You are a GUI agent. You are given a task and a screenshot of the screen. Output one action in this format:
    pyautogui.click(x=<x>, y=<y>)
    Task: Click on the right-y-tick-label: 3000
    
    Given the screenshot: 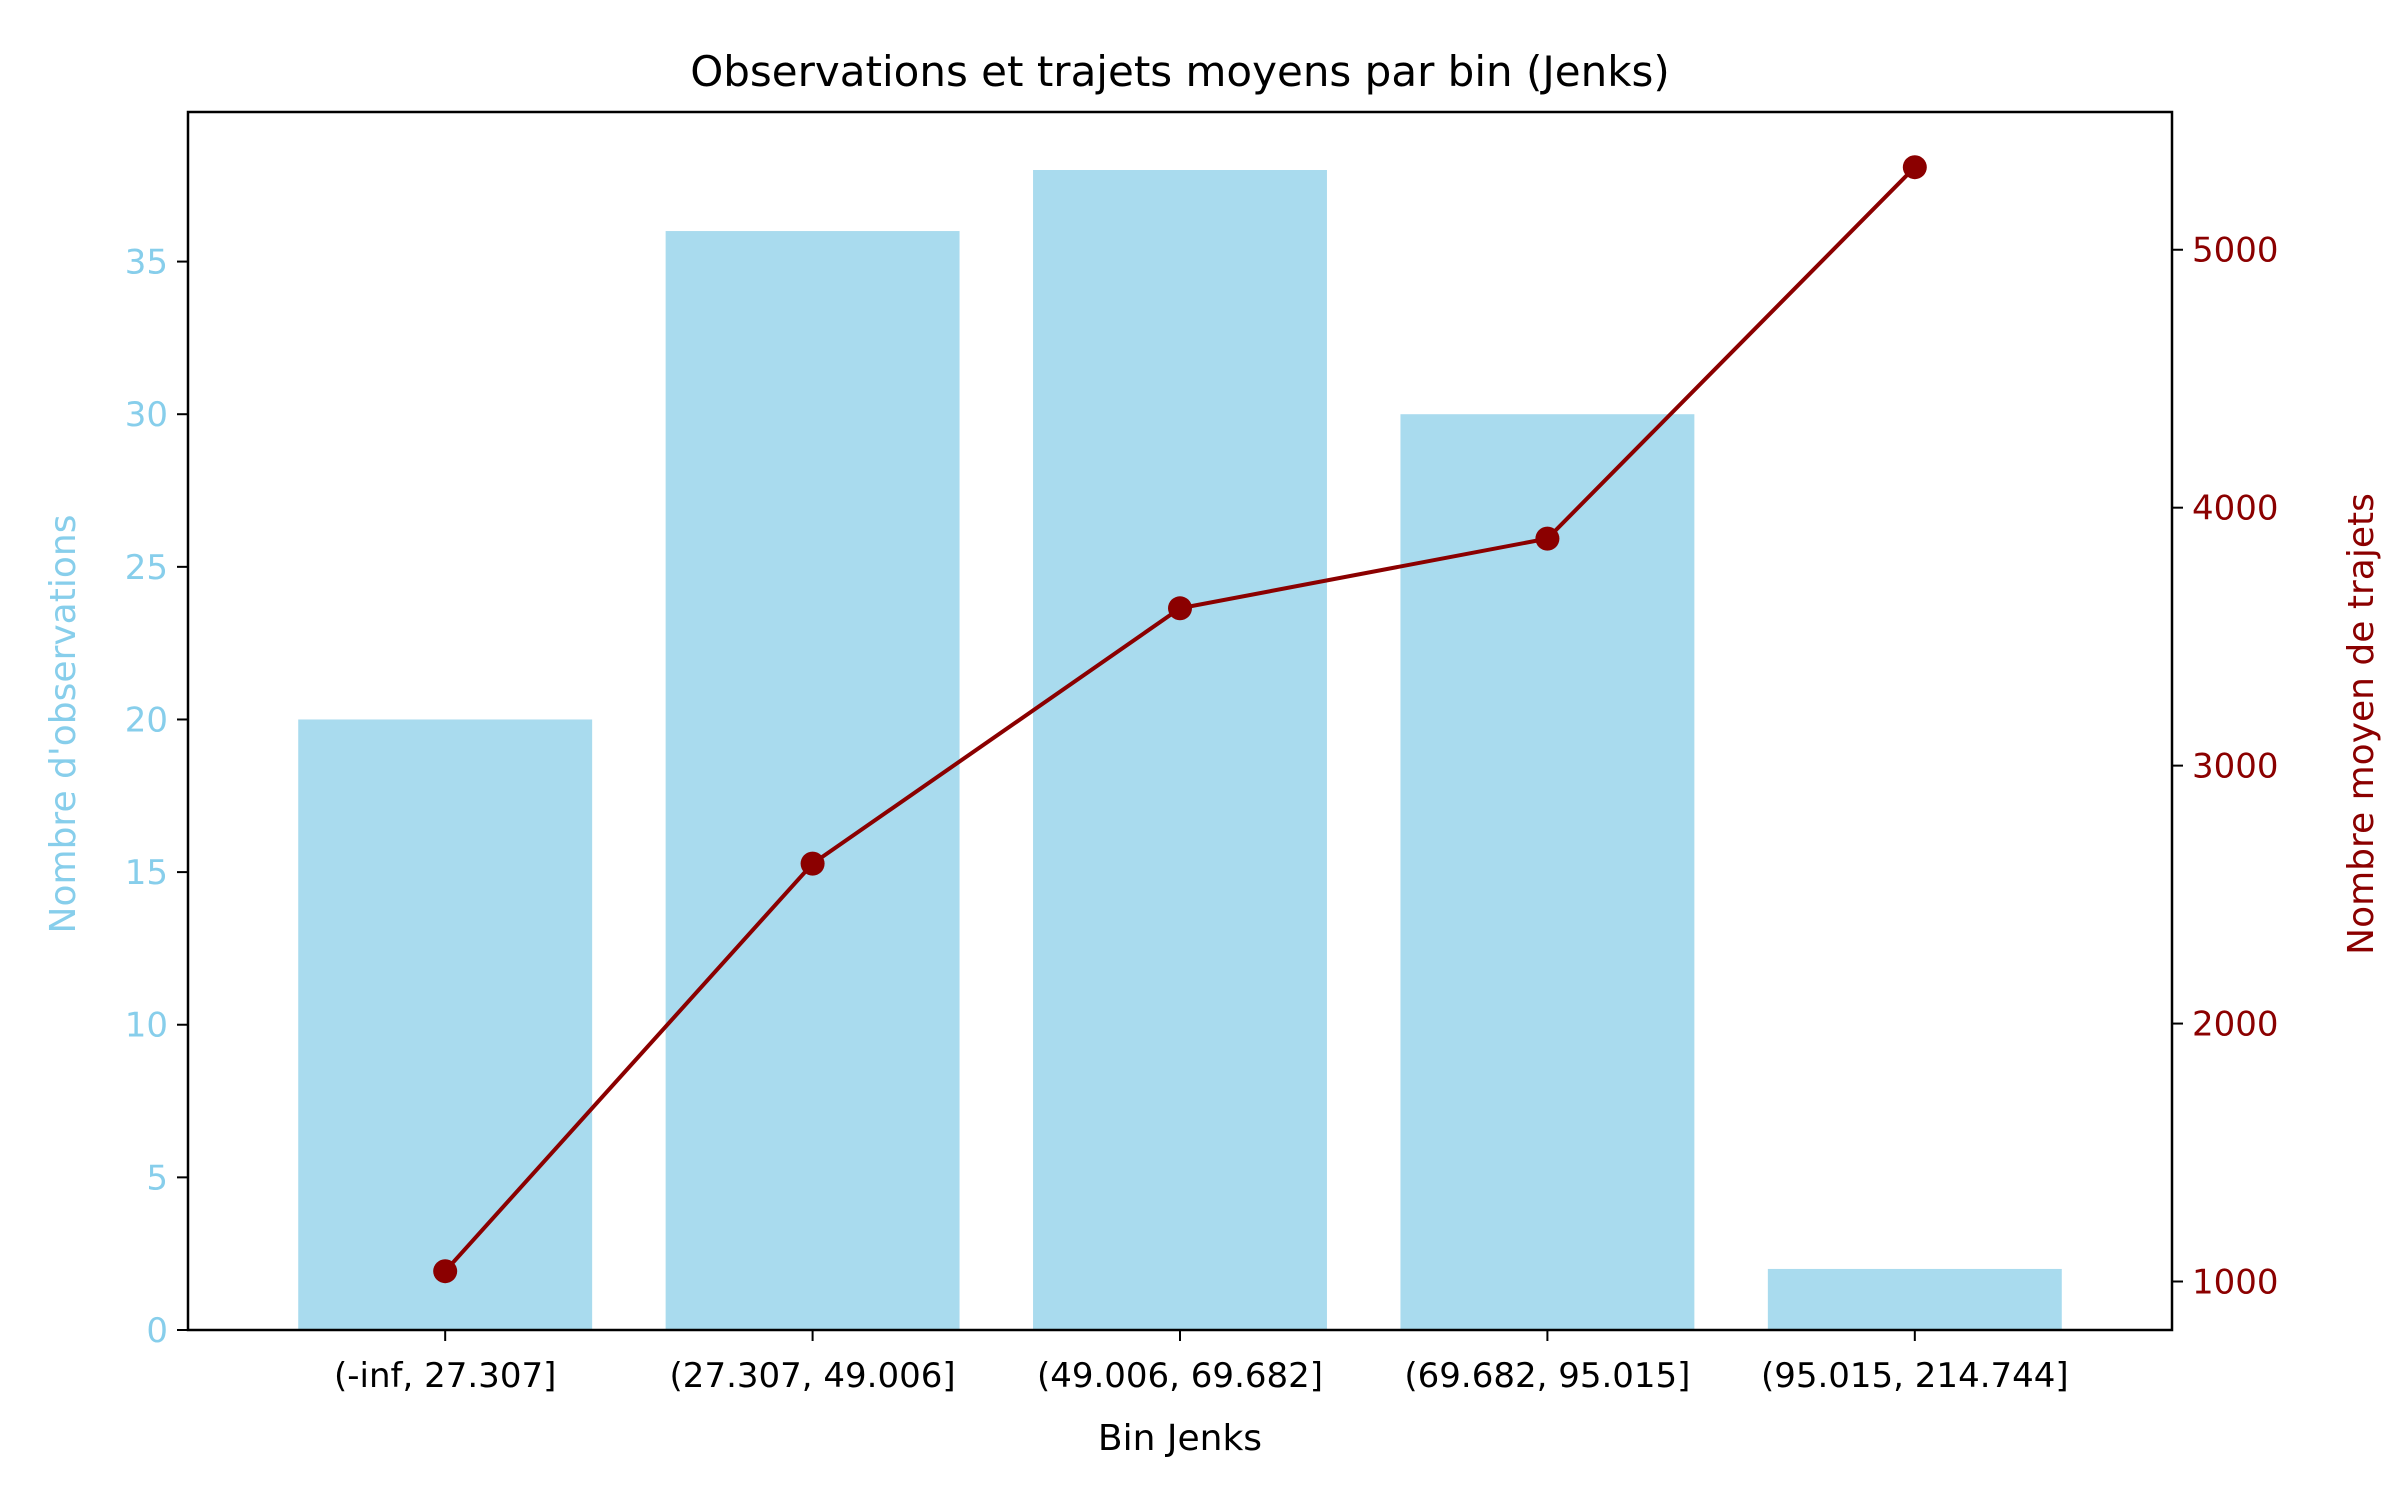 What is the action you would take?
    pyautogui.click(x=2235, y=767)
    